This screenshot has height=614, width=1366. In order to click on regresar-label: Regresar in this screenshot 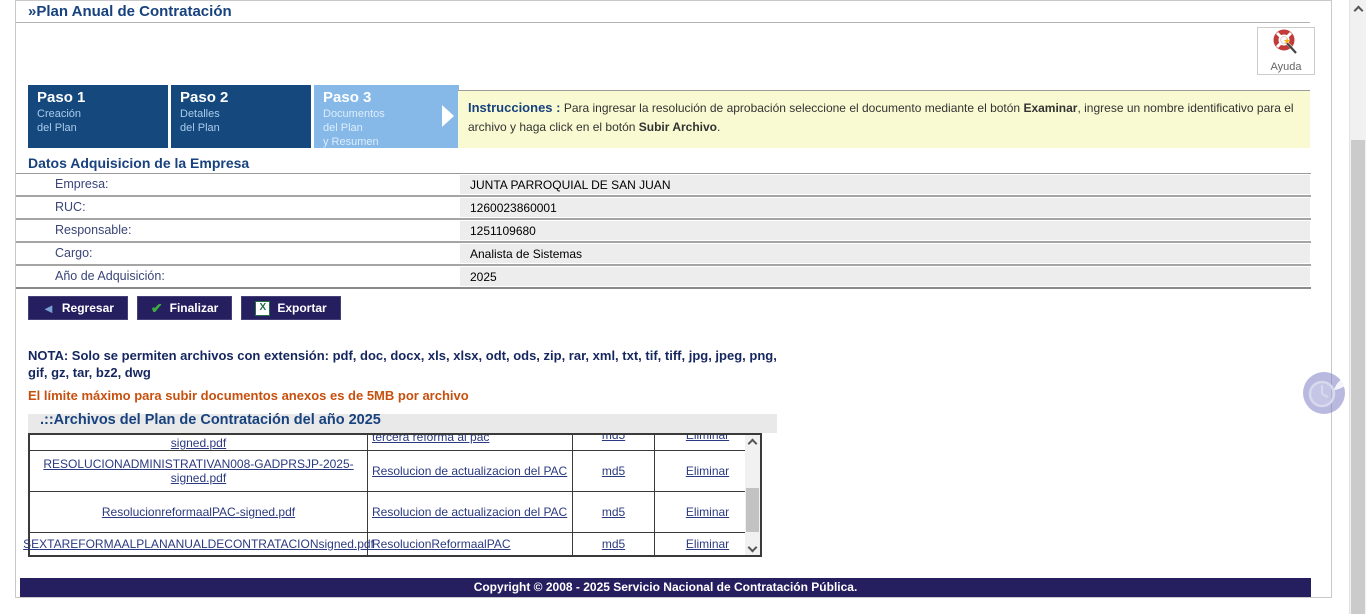, I will do `click(87, 308)`.